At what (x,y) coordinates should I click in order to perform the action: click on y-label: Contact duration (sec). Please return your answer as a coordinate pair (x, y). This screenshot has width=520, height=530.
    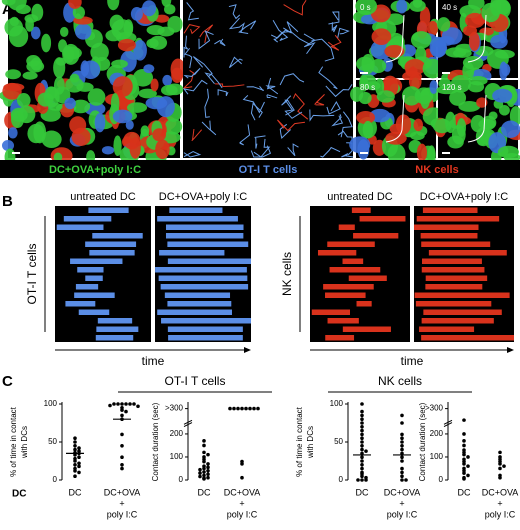
    Looking at the image, I should click on (155, 441).